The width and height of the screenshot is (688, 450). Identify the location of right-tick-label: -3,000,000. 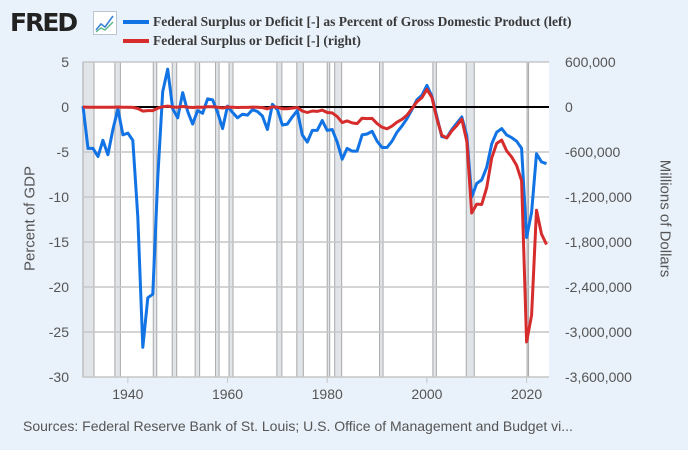
(598, 332).